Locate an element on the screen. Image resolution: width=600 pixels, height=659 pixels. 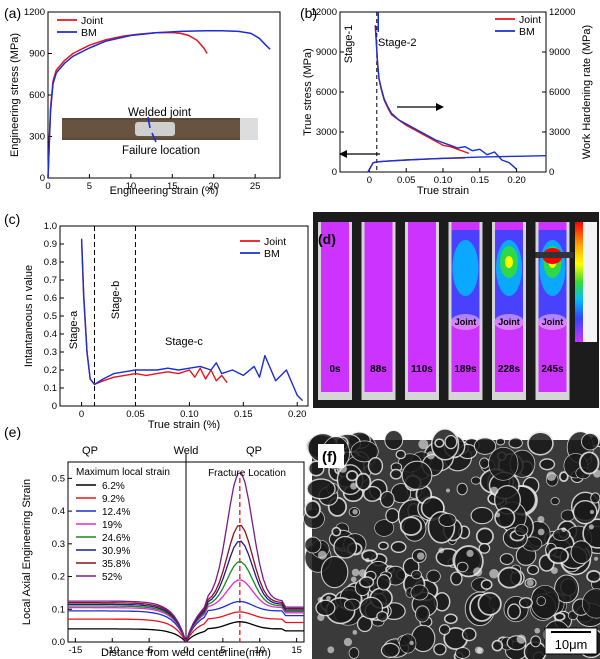
xlabel-c: True strain (%) is located at coordinates (184, 425).